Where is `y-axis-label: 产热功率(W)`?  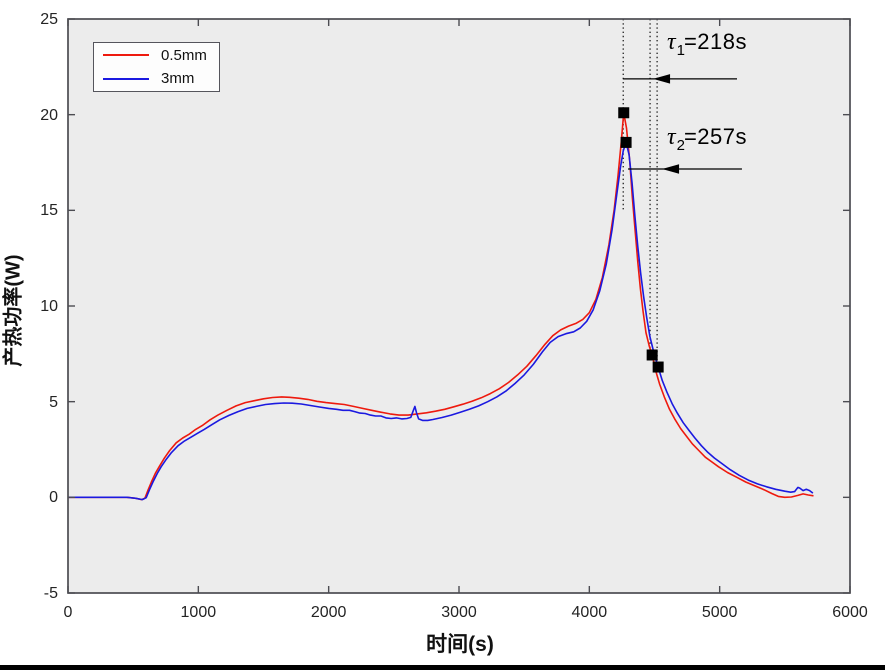 y-axis-label: 产热功率(W) is located at coordinates (13, 310).